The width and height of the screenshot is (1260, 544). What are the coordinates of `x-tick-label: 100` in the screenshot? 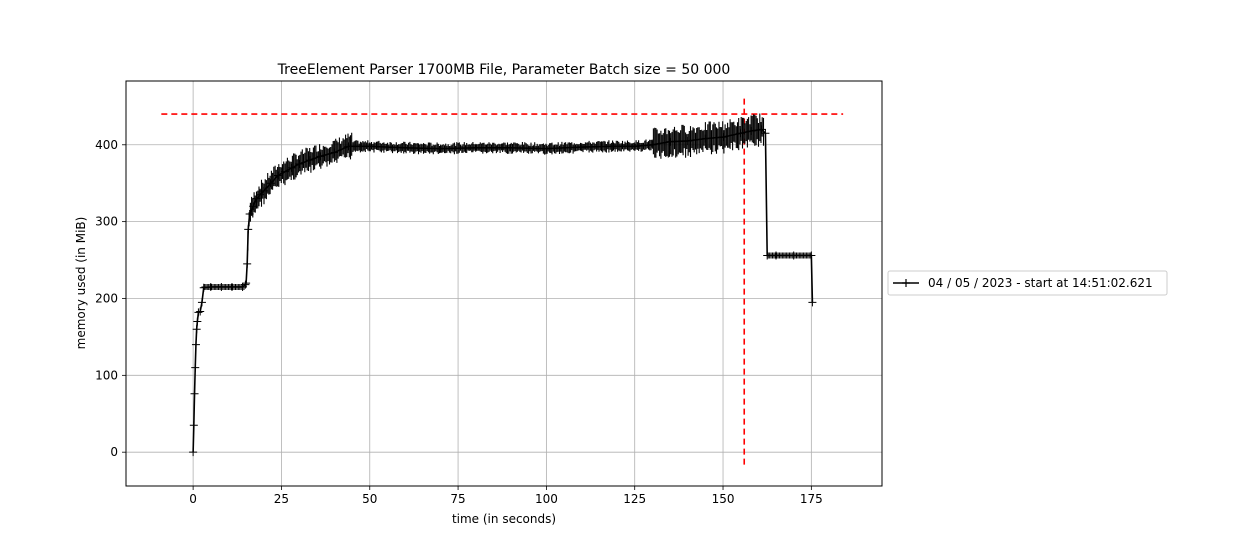 It's located at (546, 499).